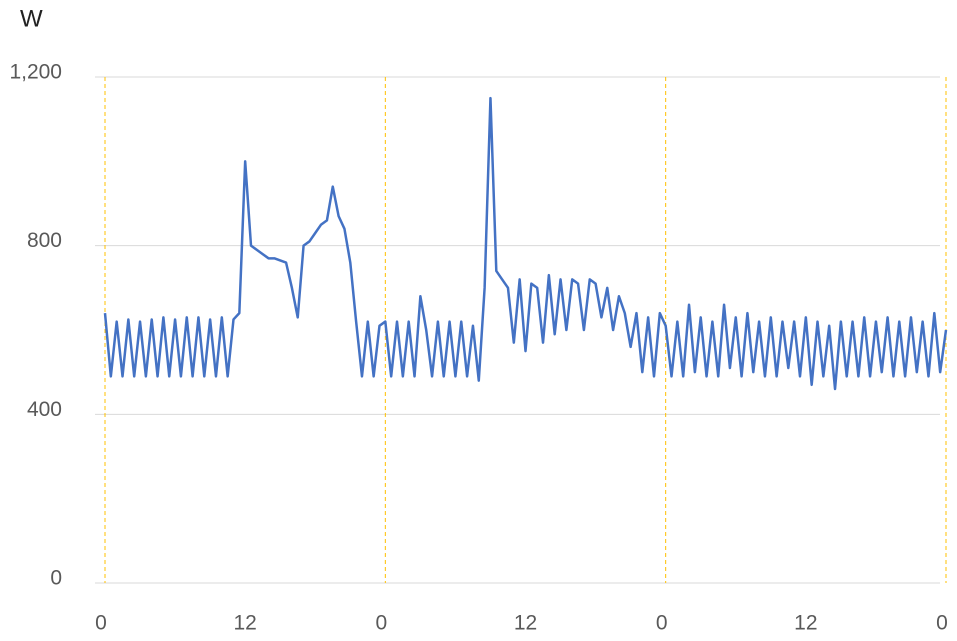 The height and width of the screenshot is (641, 957). Describe the element at coordinates (35, 72) in the screenshot. I see `y-tick-label: 1,200` at that location.